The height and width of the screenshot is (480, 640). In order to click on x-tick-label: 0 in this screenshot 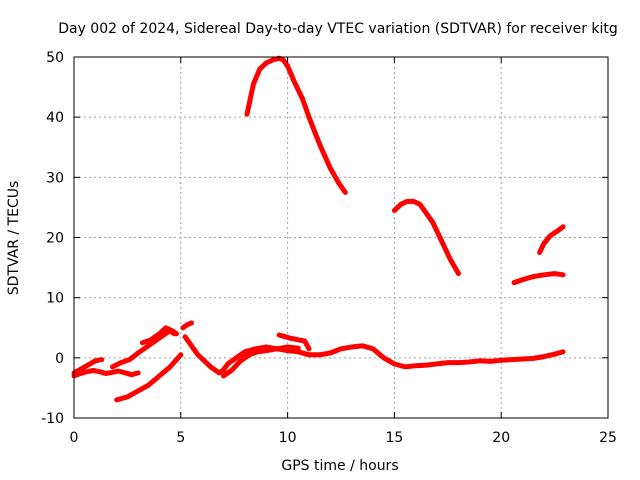, I will do `click(74, 438)`.